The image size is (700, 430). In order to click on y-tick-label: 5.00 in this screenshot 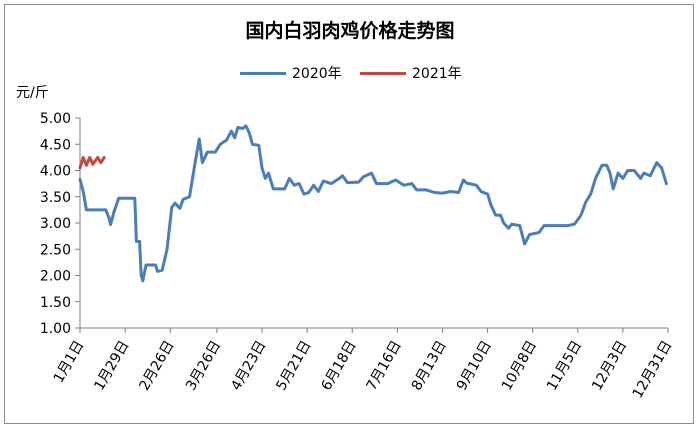, I will do `click(55, 119)`.